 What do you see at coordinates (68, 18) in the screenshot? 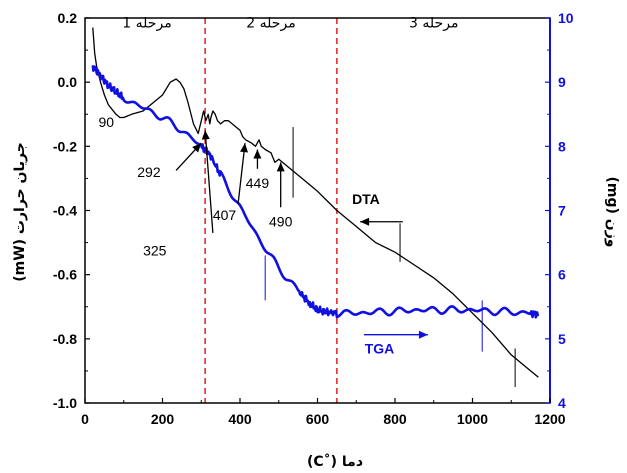
I see `y-left-tick-label: 0.2` at bounding box center [68, 18].